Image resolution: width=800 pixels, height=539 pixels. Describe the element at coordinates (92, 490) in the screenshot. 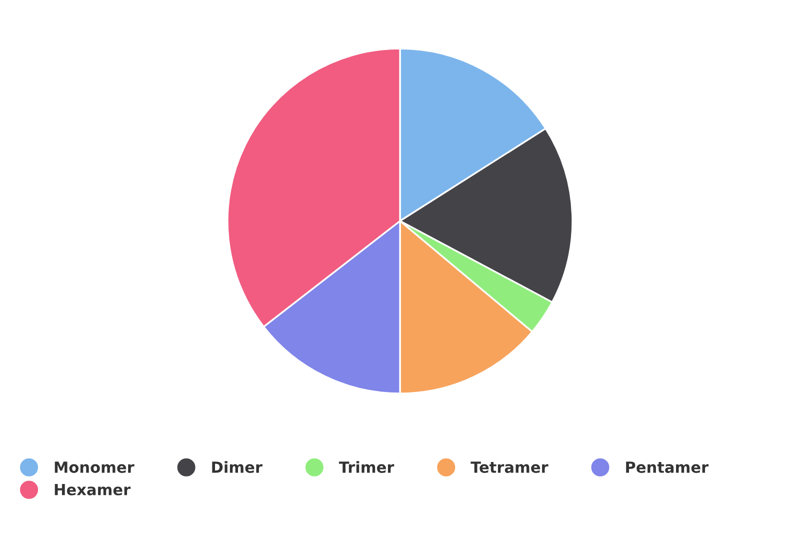

I see `legend-label: Hexamer` at that location.